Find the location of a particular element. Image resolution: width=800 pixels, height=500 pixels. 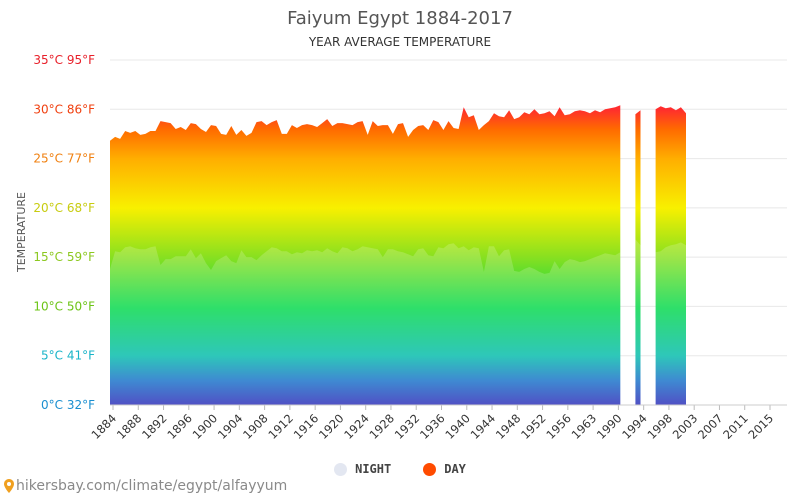

chart-subtitle: YEAR AVERAGE TEMPERATURE is located at coordinates (400, 42).